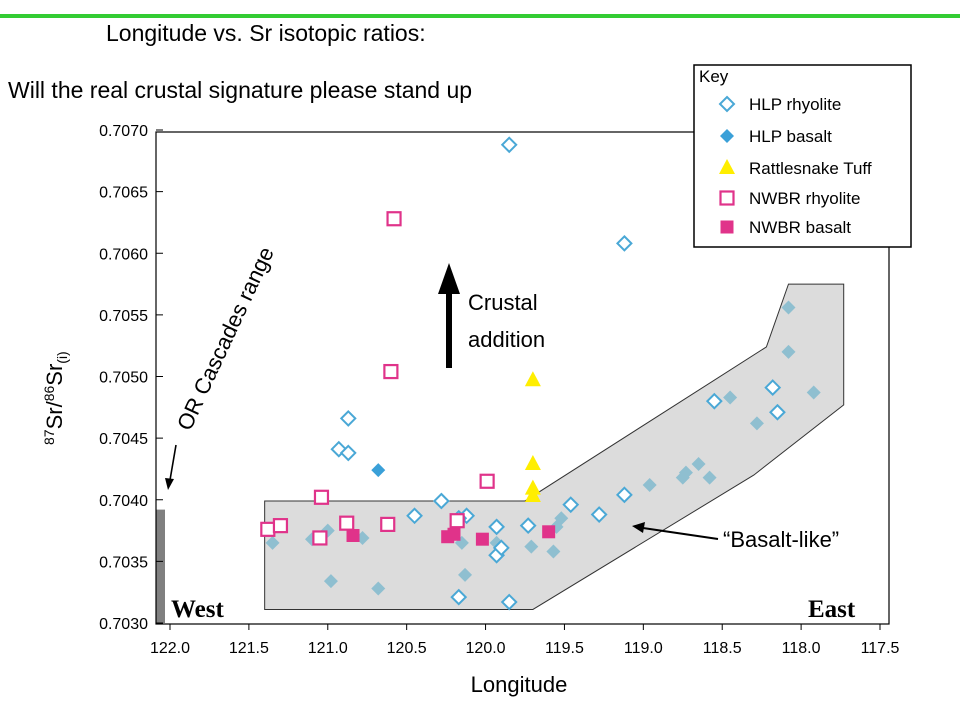  Describe the element at coordinates (49, 437) in the screenshot. I see `y-label-sup1: 87` at that location.